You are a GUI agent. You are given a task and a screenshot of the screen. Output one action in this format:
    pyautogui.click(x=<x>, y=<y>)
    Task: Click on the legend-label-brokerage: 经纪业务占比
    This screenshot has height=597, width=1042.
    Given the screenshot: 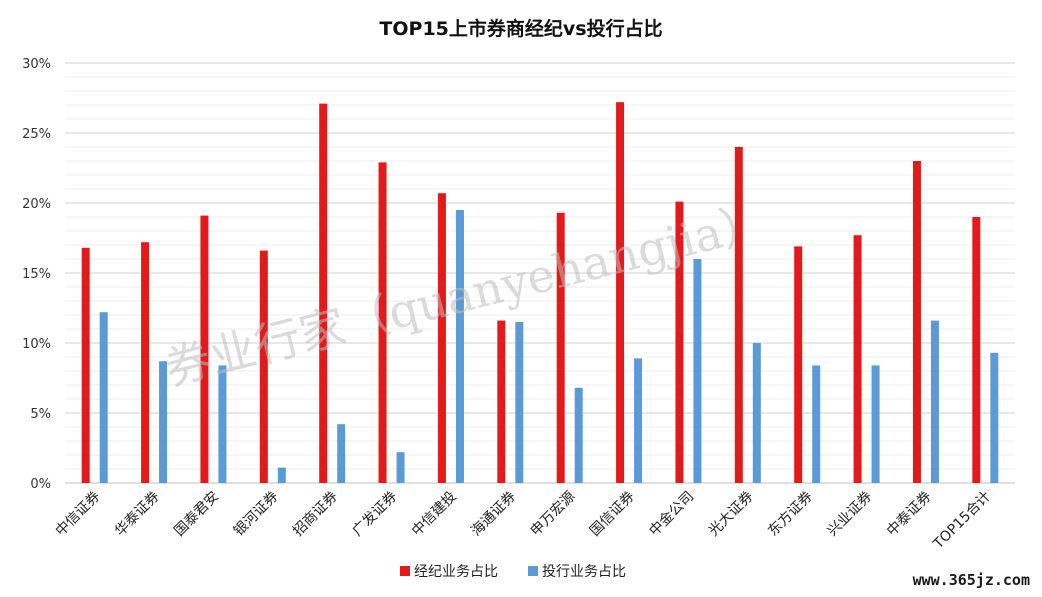 What is the action you would take?
    pyautogui.click(x=456, y=572)
    